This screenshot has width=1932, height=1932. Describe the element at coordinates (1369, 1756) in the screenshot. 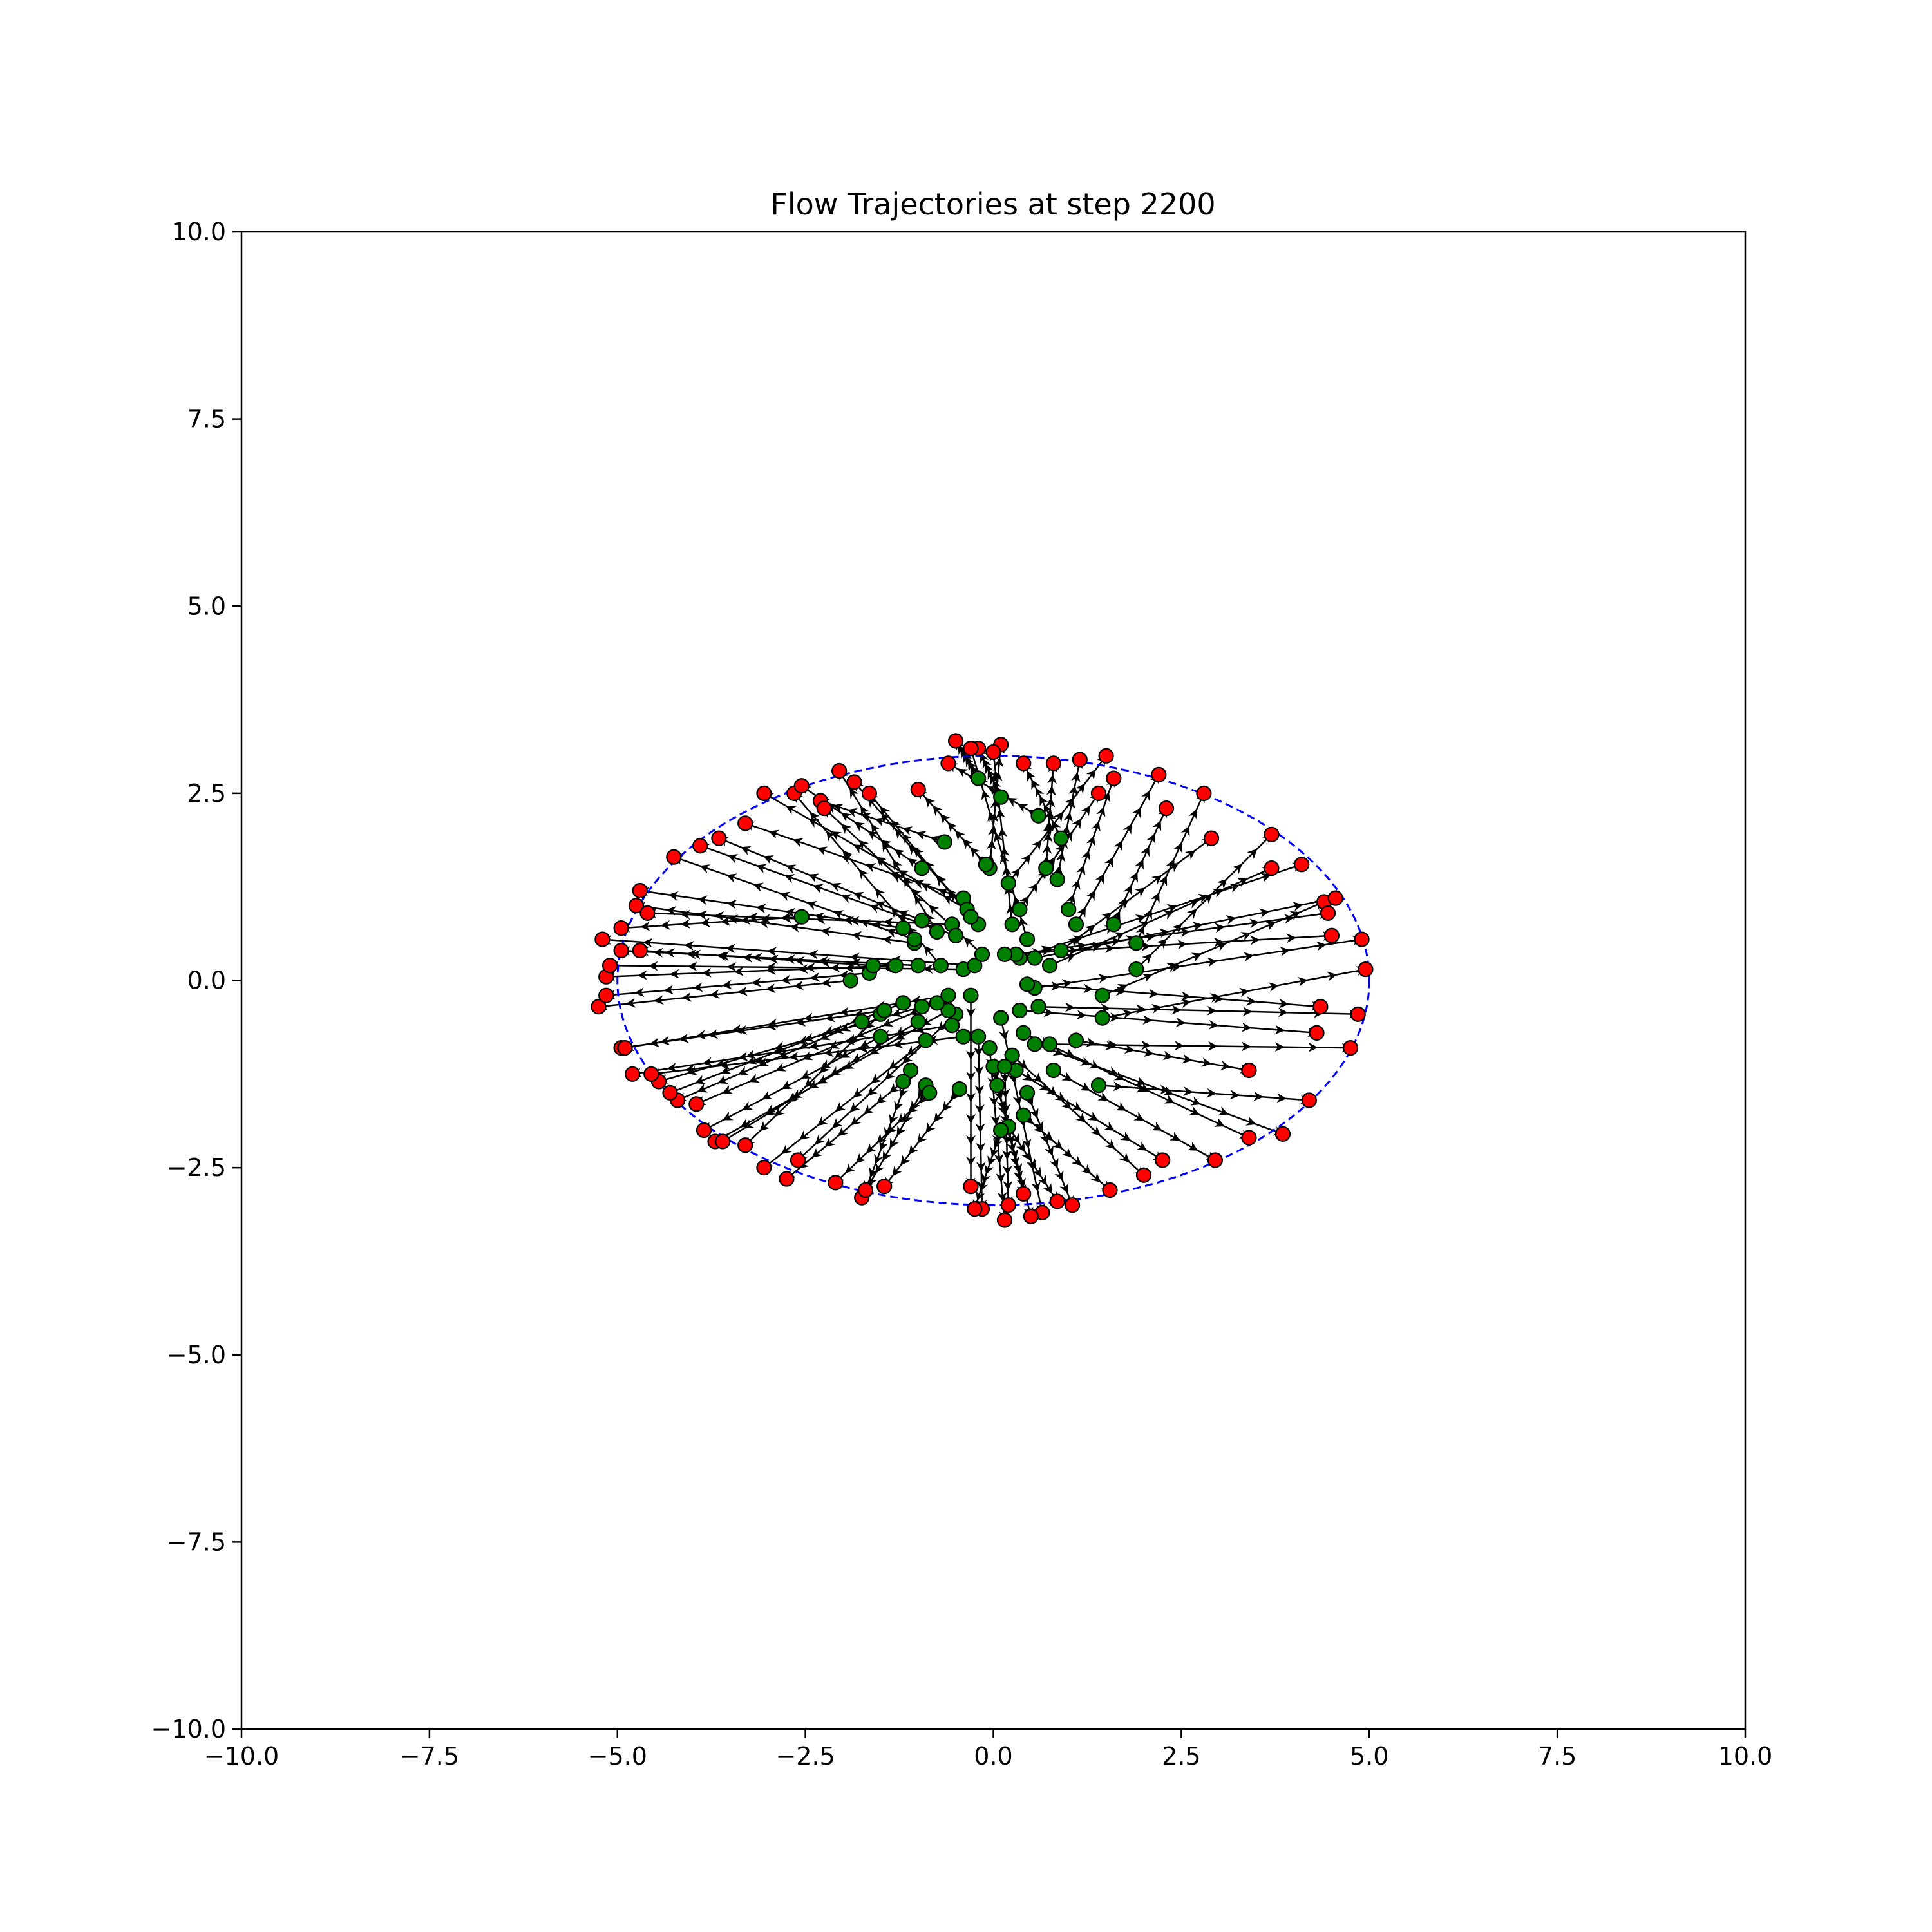

I see `x-tick-label: 5.0` at that location.